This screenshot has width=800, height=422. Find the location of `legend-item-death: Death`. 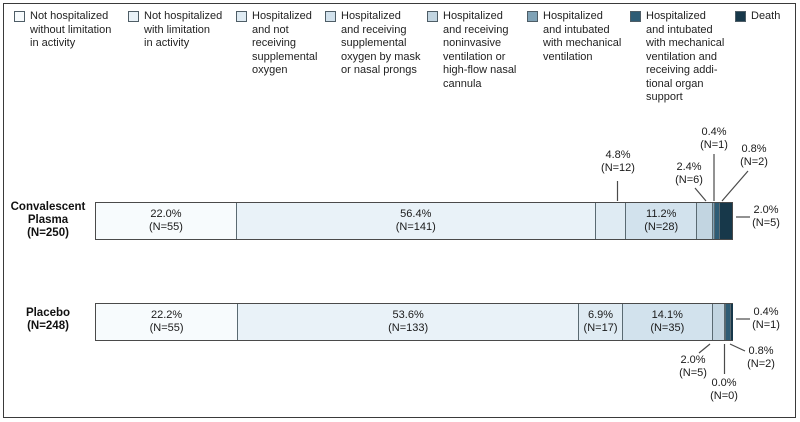

legend-item-death: Death is located at coordinates (757, 17).